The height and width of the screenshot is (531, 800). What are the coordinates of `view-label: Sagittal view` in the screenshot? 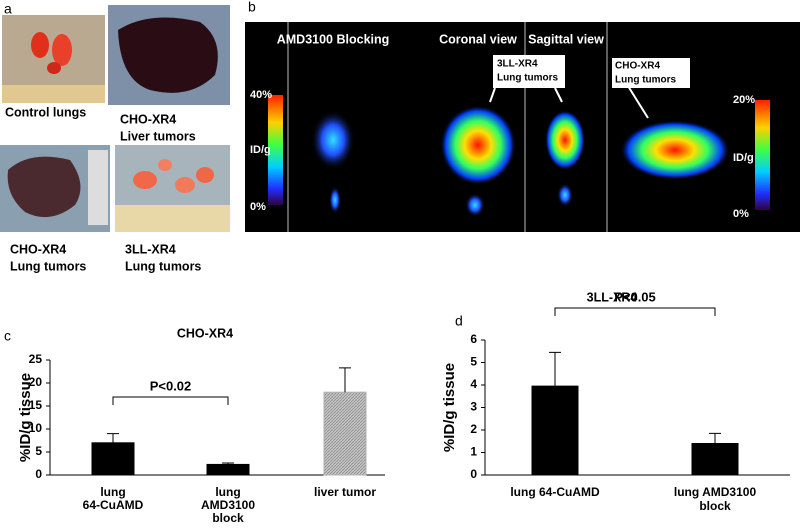 It's located at (566, 39).